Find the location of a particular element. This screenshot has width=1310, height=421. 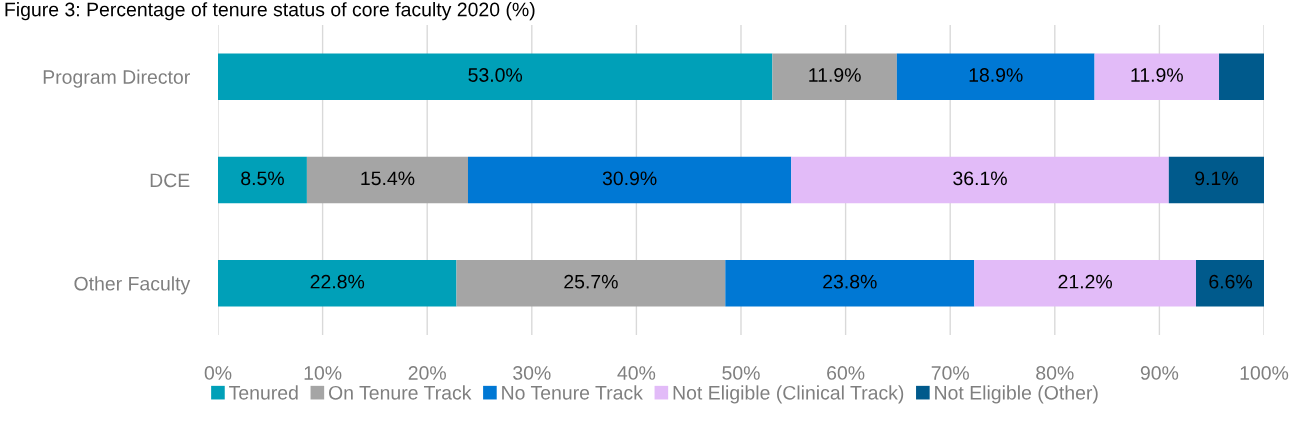

data-label: 15.4% is located at coordinates (388, 178).